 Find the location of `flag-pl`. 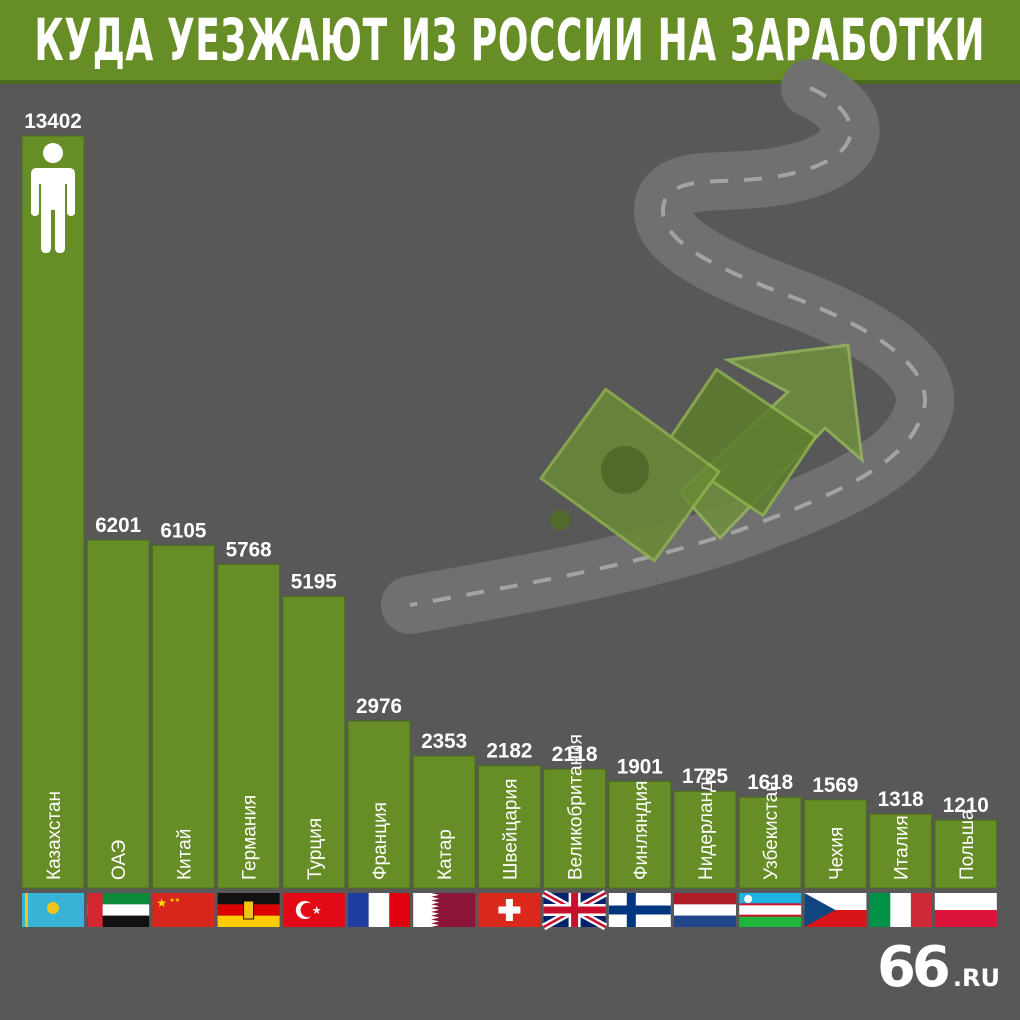

flag-pl is located at coordinates (965, 910).